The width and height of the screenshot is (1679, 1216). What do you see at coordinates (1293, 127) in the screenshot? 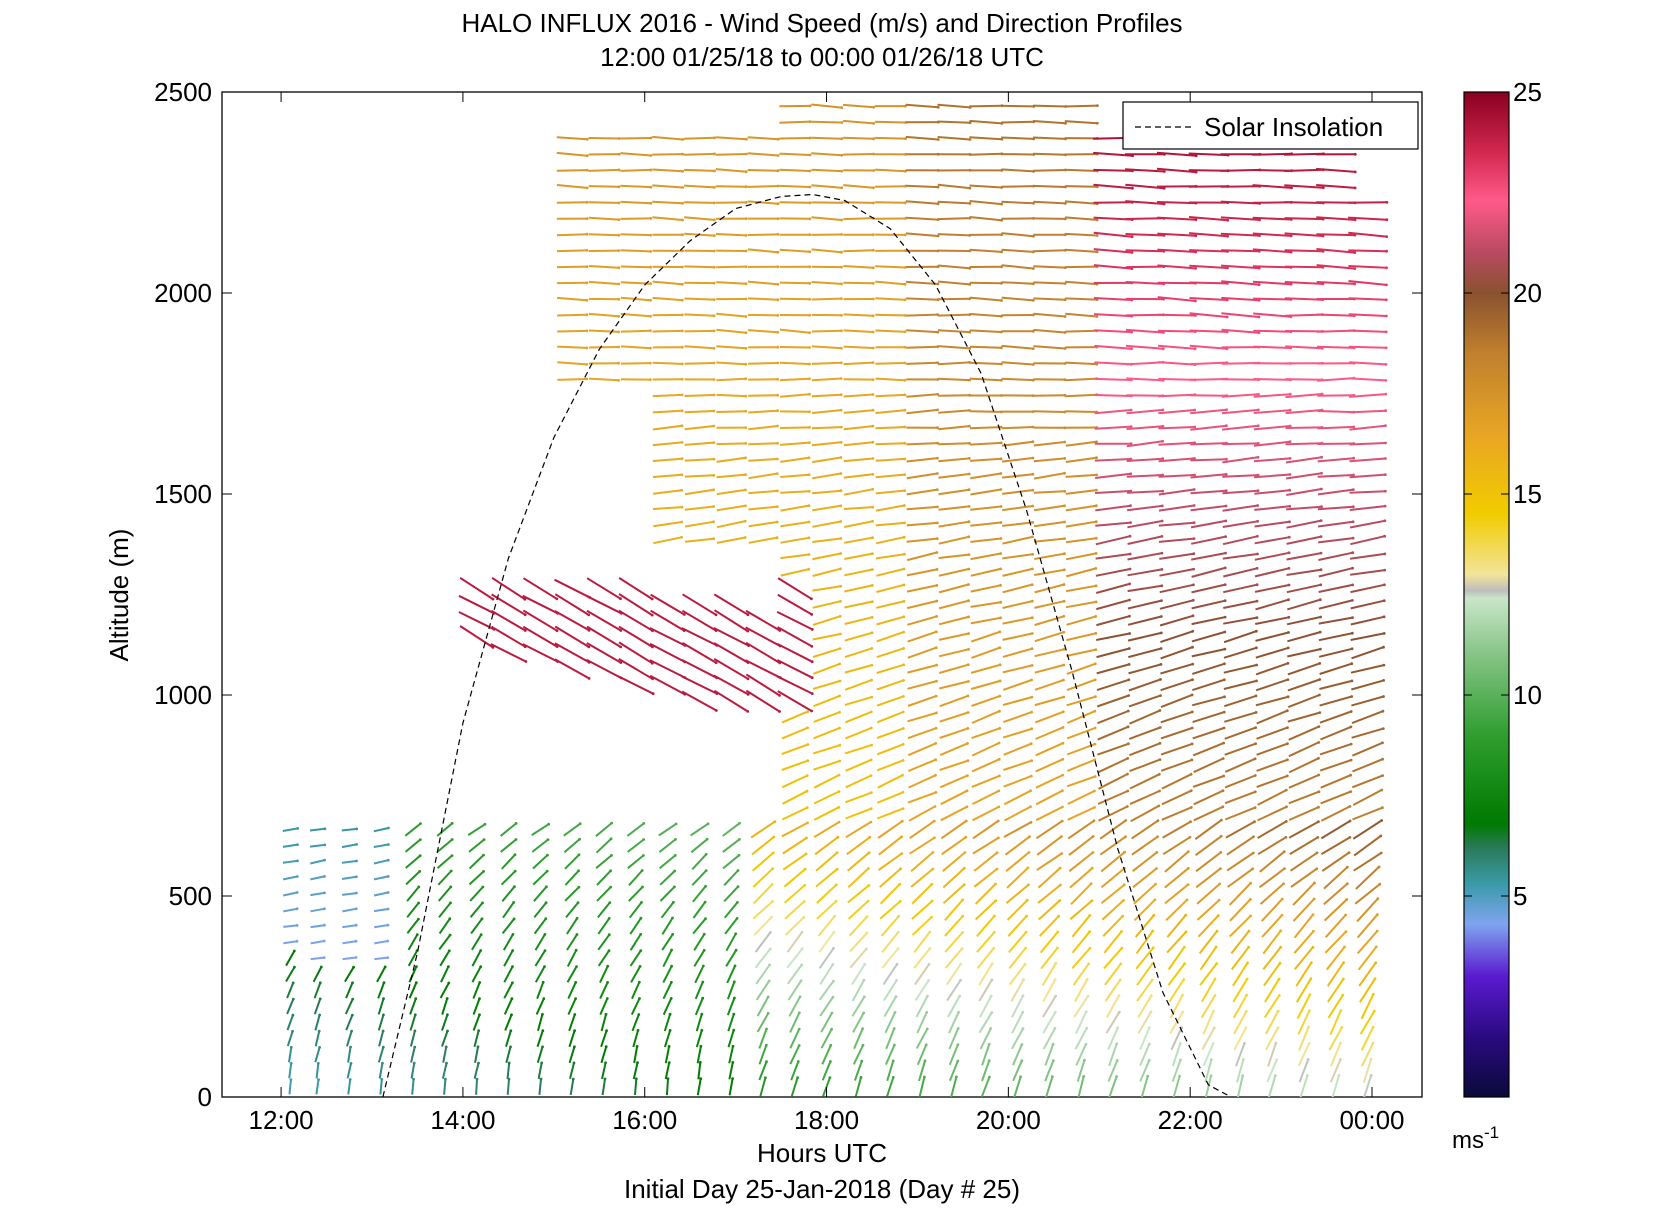
I see `legend-entry-solar-insolation: Solar Insolation` at bounding box center [1293, 127].